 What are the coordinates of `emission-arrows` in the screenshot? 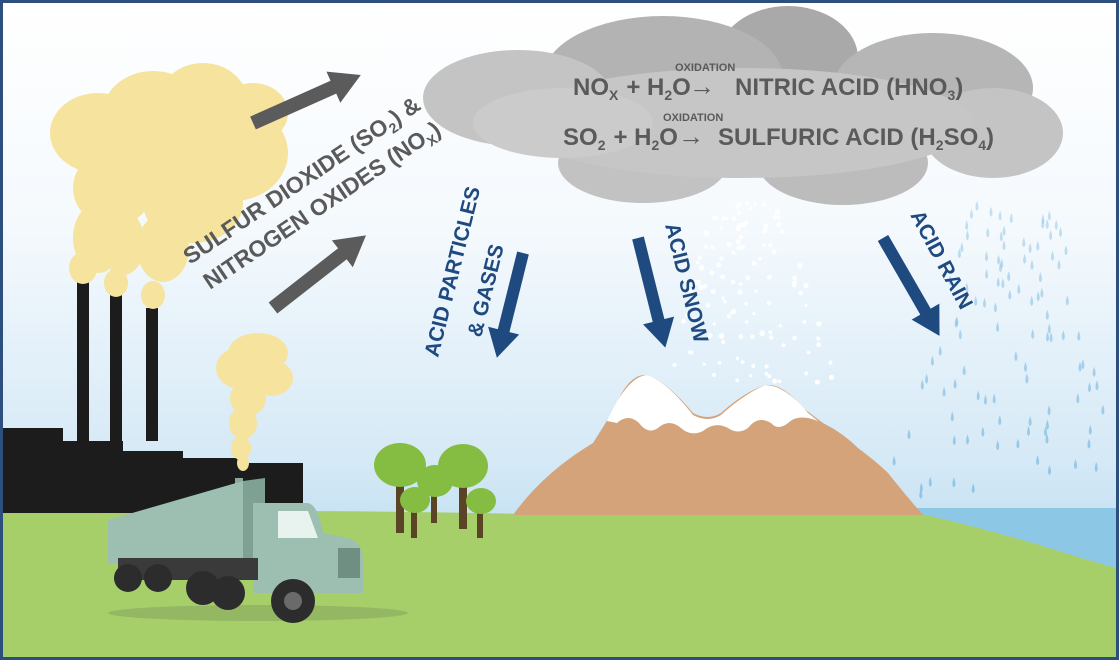 It's located at (308, 192).